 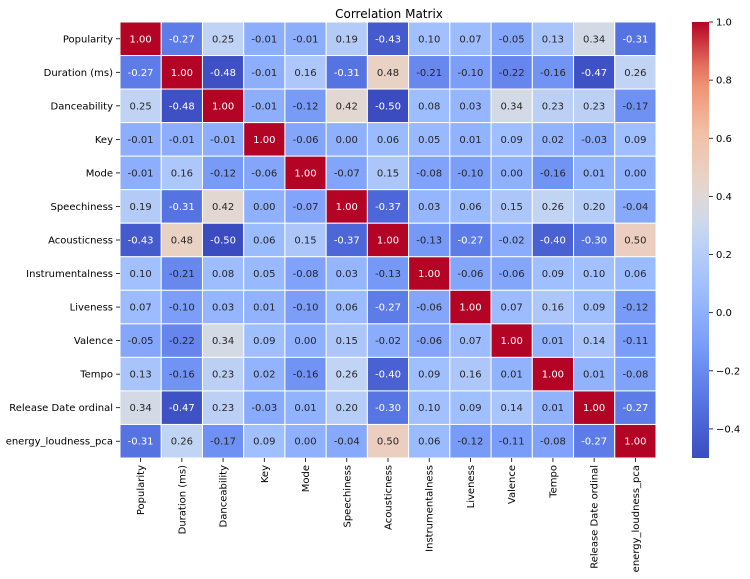 I want to click on heatmap-cell-label: -0.22, so click(x=512, y=73).